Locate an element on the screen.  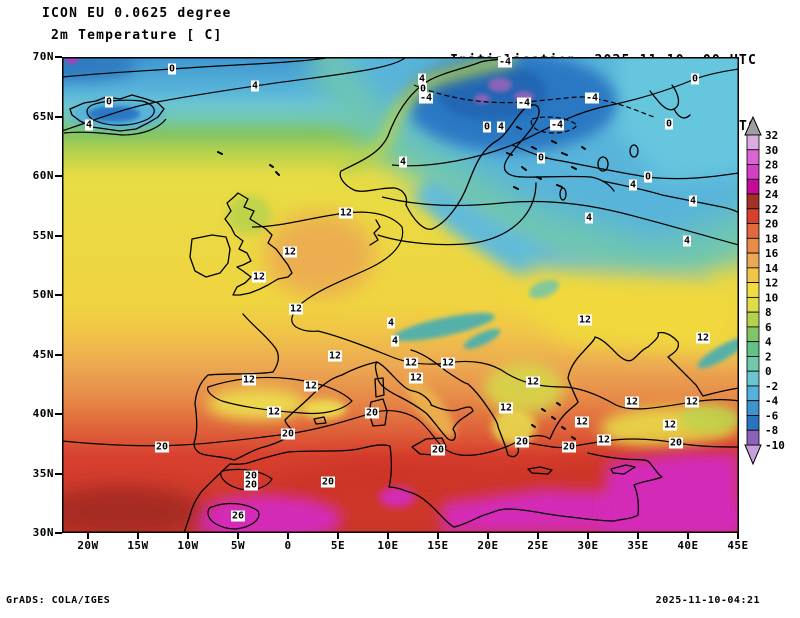
colorbar-label: -10 is located at coordinates (775, 445).